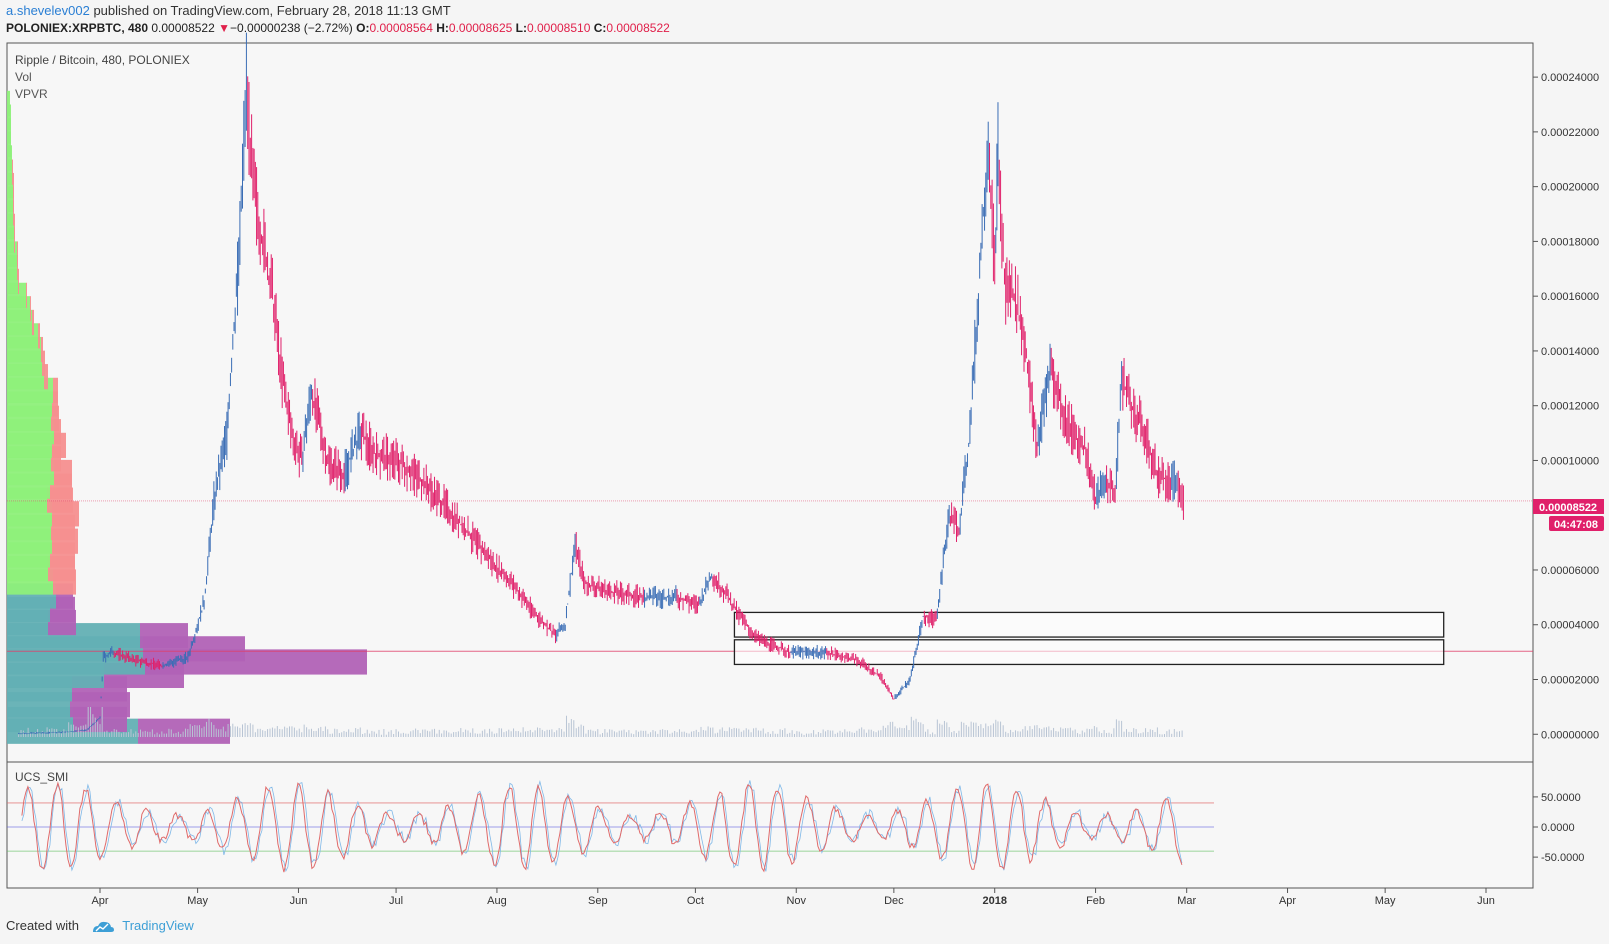 This screenshot has height=944, width=1609. I want to click on last-price-badge-text: 0.00008522, so click(1568, 508).